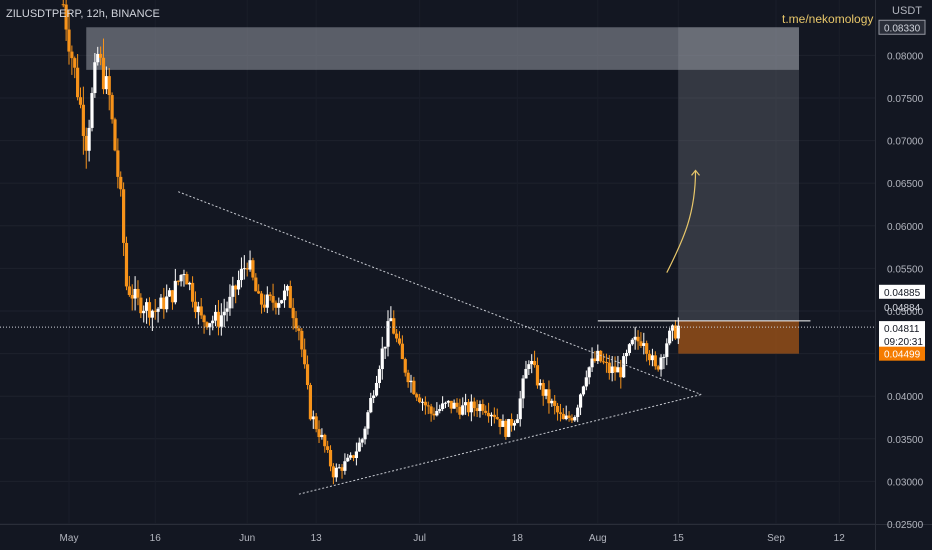 The width and height of the screenshot is (932, 550). Describe the element at coordinates (419, 538) in the screenshot. I see `x-tick-label: Jul` at that location.